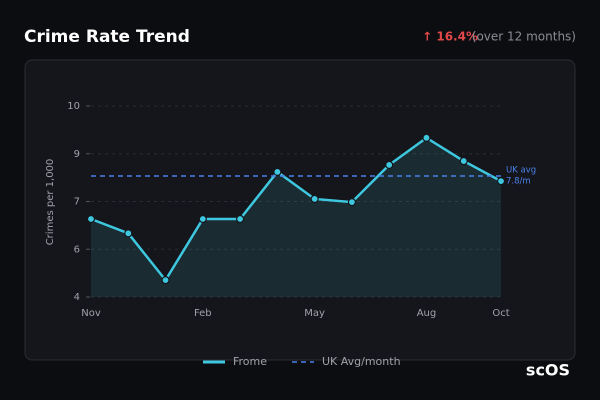  I want to click on y-tick-label: 7, so click(77, 202).